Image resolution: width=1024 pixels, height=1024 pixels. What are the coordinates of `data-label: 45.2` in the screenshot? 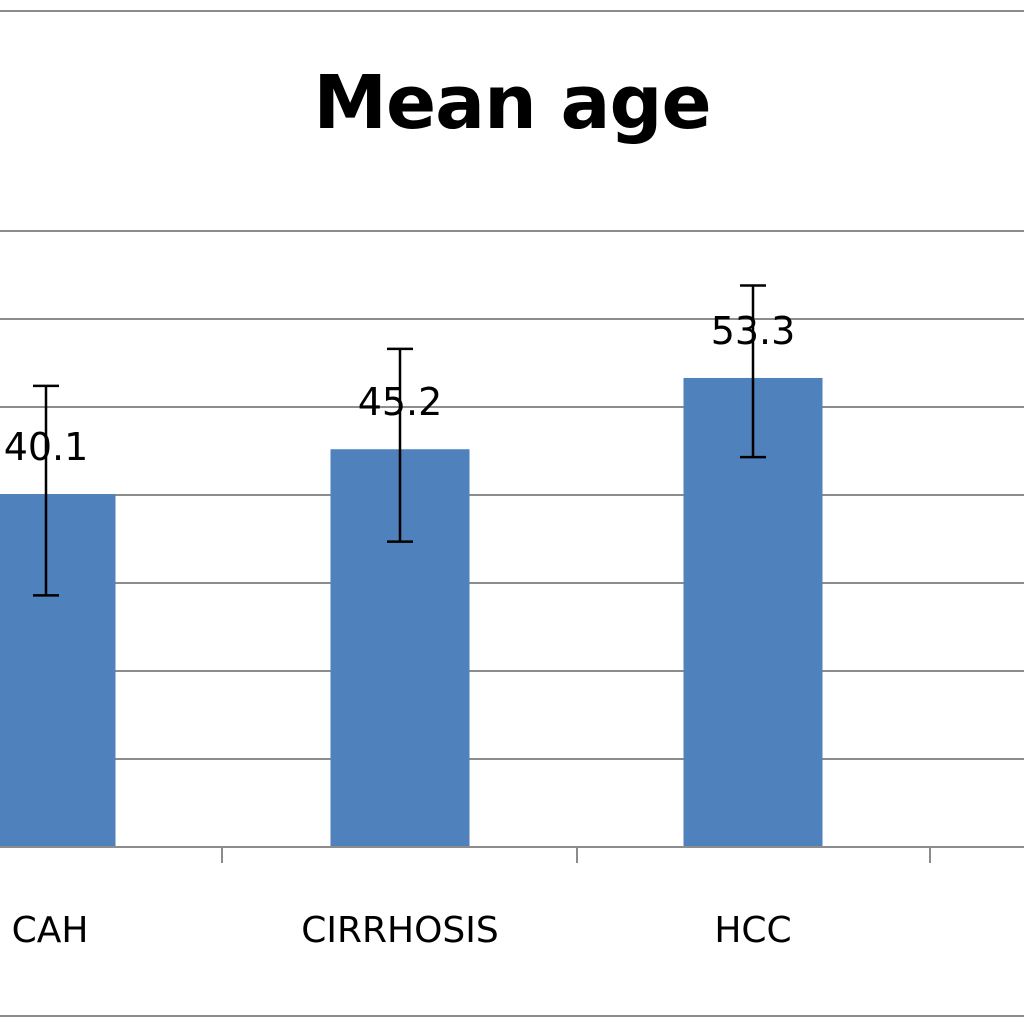 It's located at (400, 402).